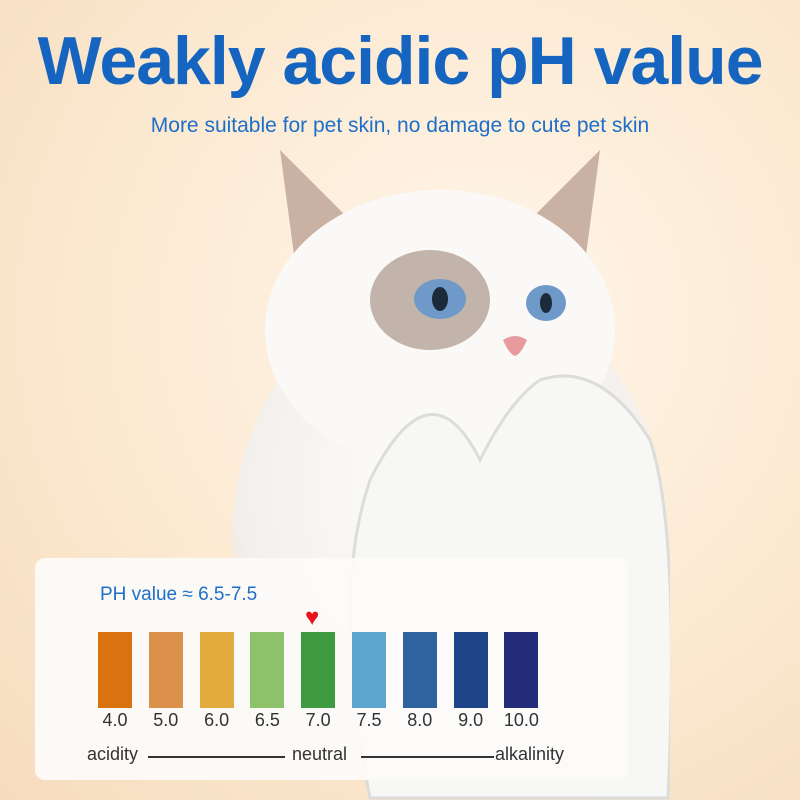 The width and height of the screenshot is (800, 800). Describe the element at coordinates (115, 720) in the screenshot. I see `ph-tick-label: 4.0` at that location.